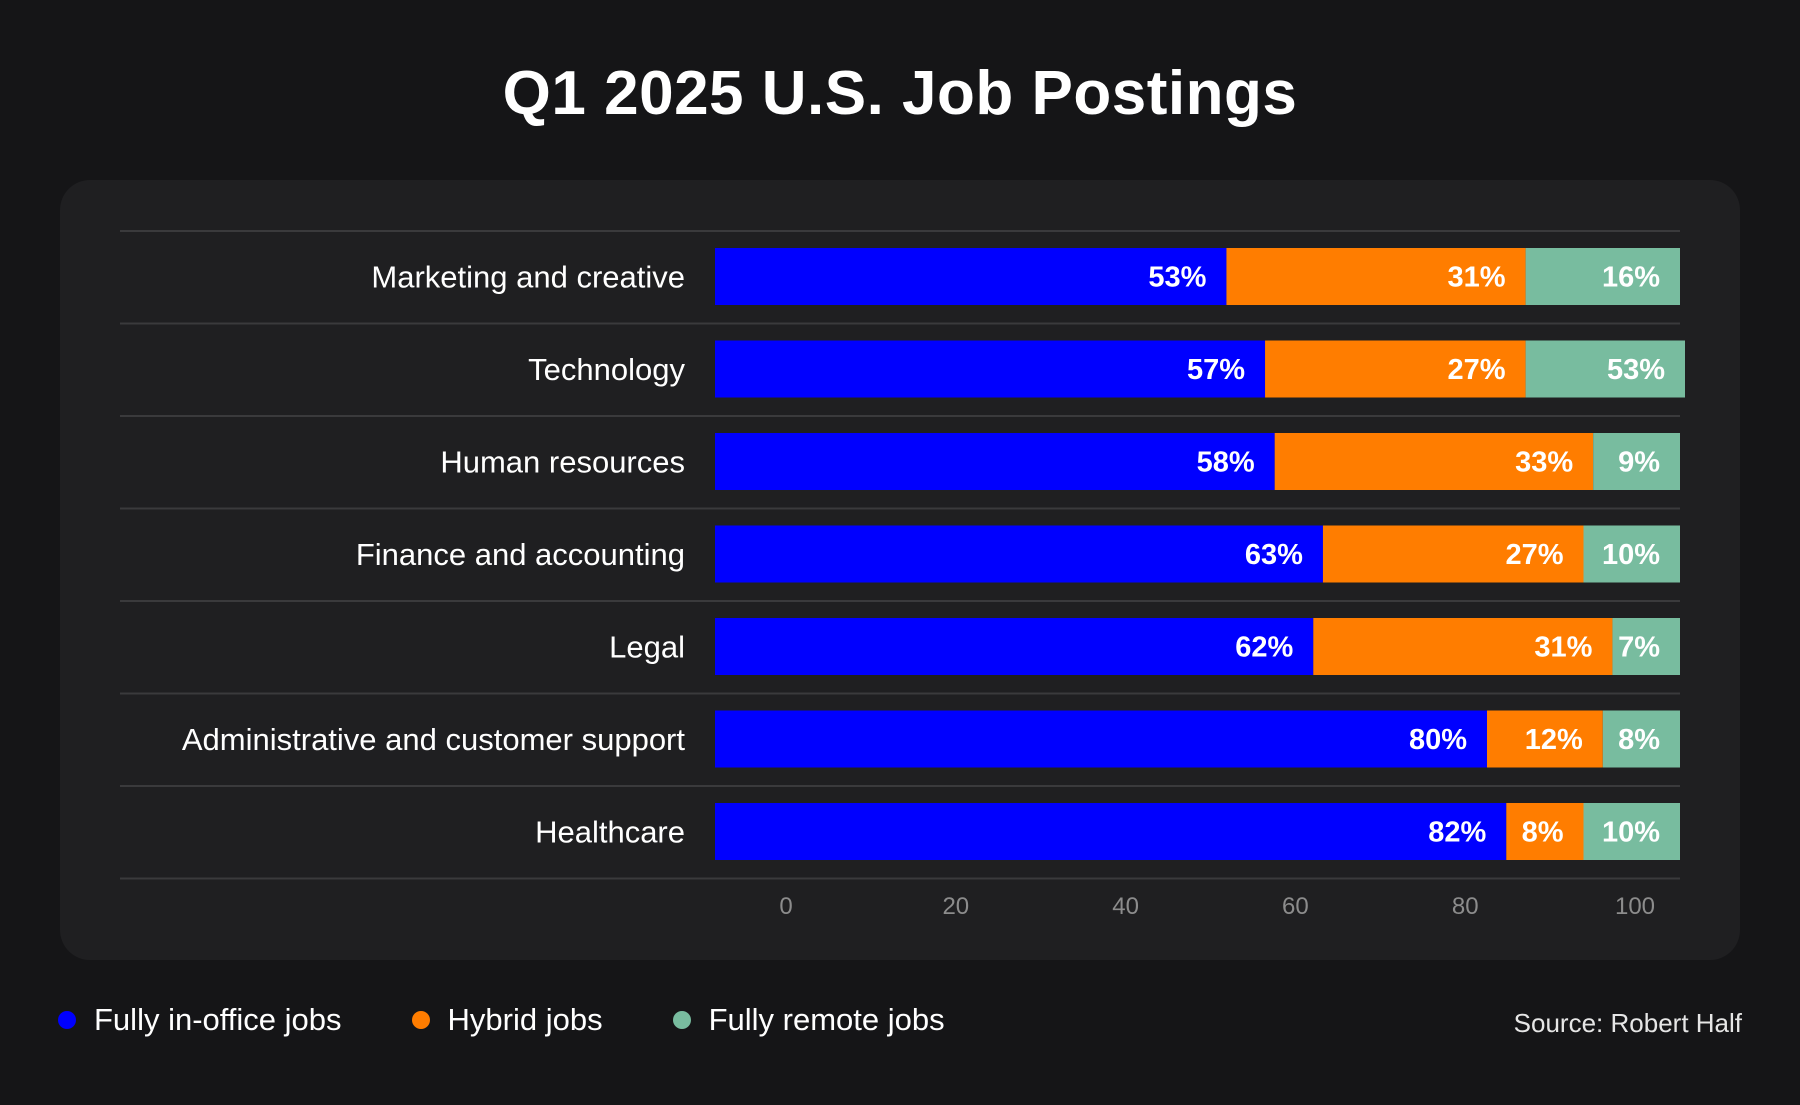  I want to click on legend-label-in-office: Fully in-office jobs, so click(218, 1019).